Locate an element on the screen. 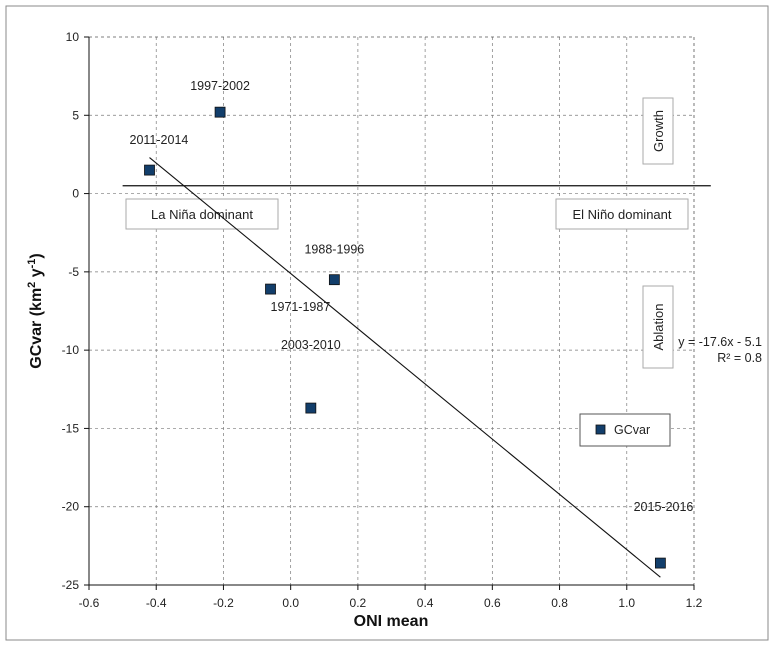 This screenshot has width=774, height=646. y-tick-label: -5 is located at coordinates (73, 272).